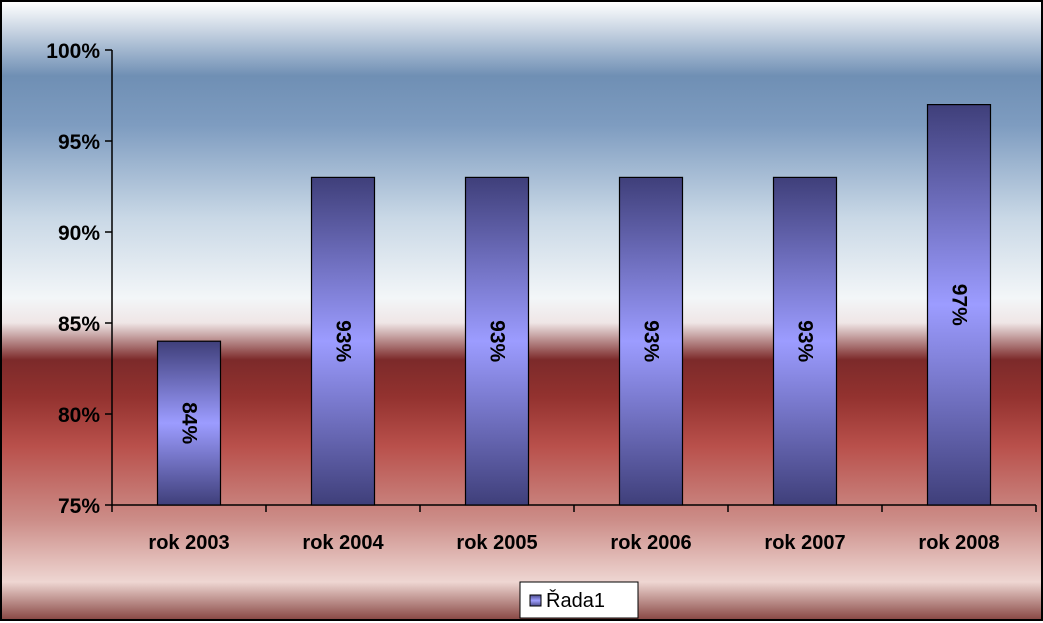  I want to click on legend-box, so click(579, 600).